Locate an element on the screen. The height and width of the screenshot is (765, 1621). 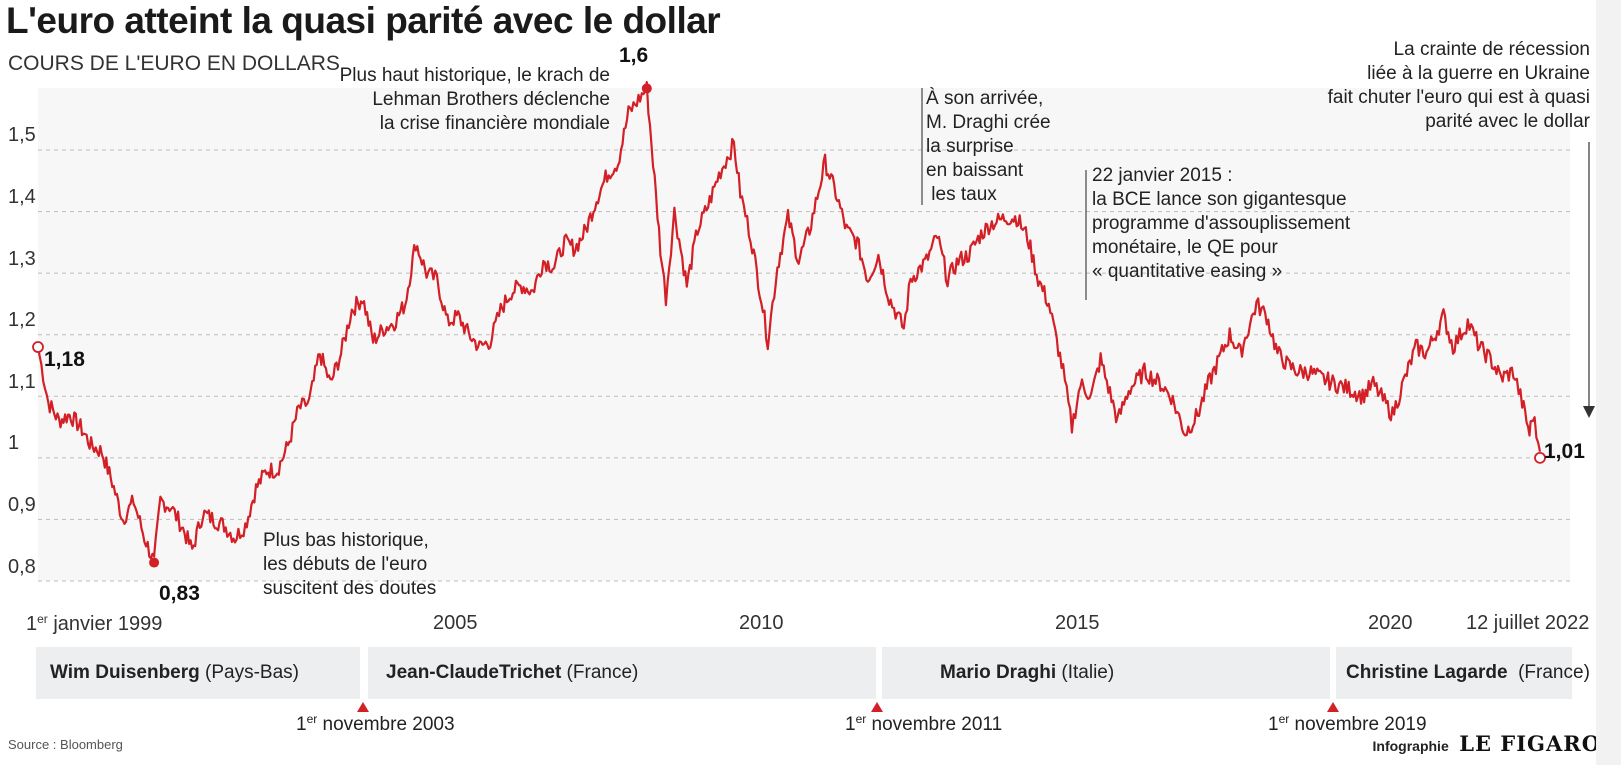
mandate-date: 1er novembre 2003 is located at coordinates (375, 723).